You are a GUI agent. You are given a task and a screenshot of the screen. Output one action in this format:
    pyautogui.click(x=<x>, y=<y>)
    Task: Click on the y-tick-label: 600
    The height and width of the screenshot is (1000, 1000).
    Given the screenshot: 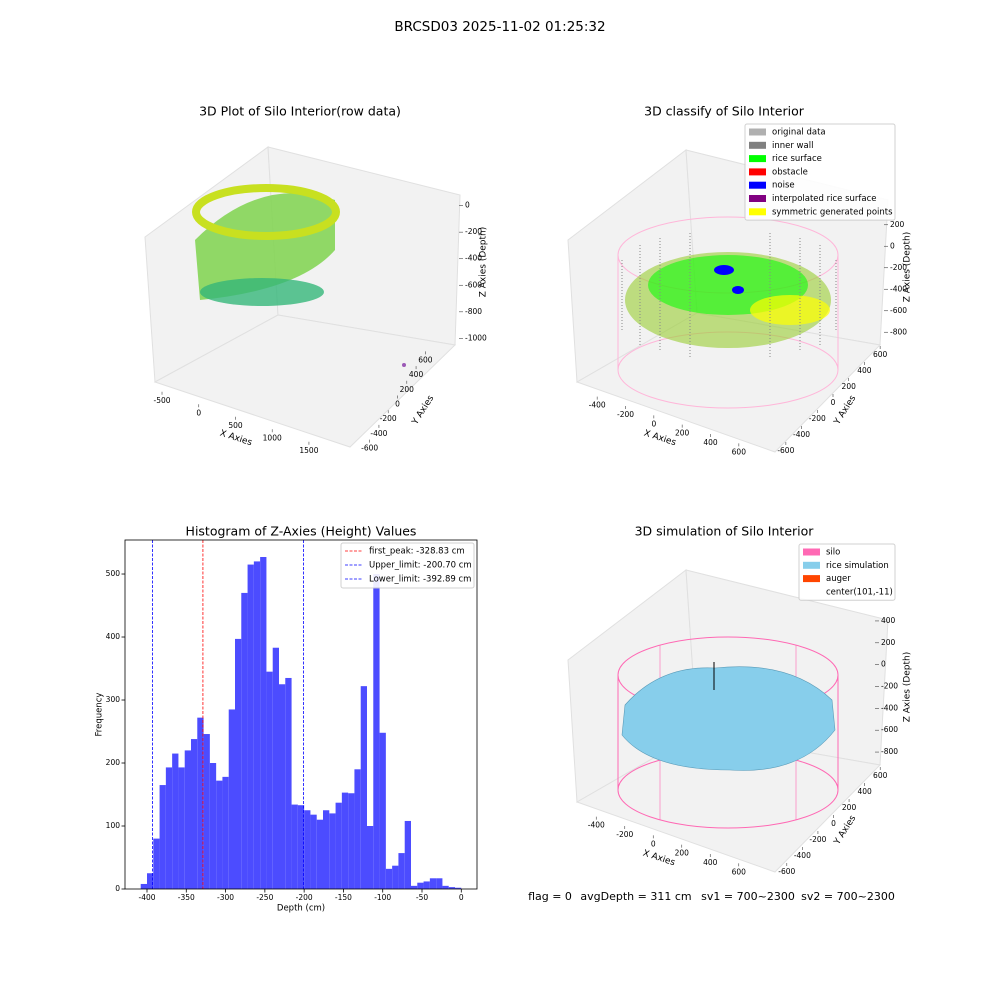 What is the action you would take?
    pyautogui.click(x=425, y=359)
    